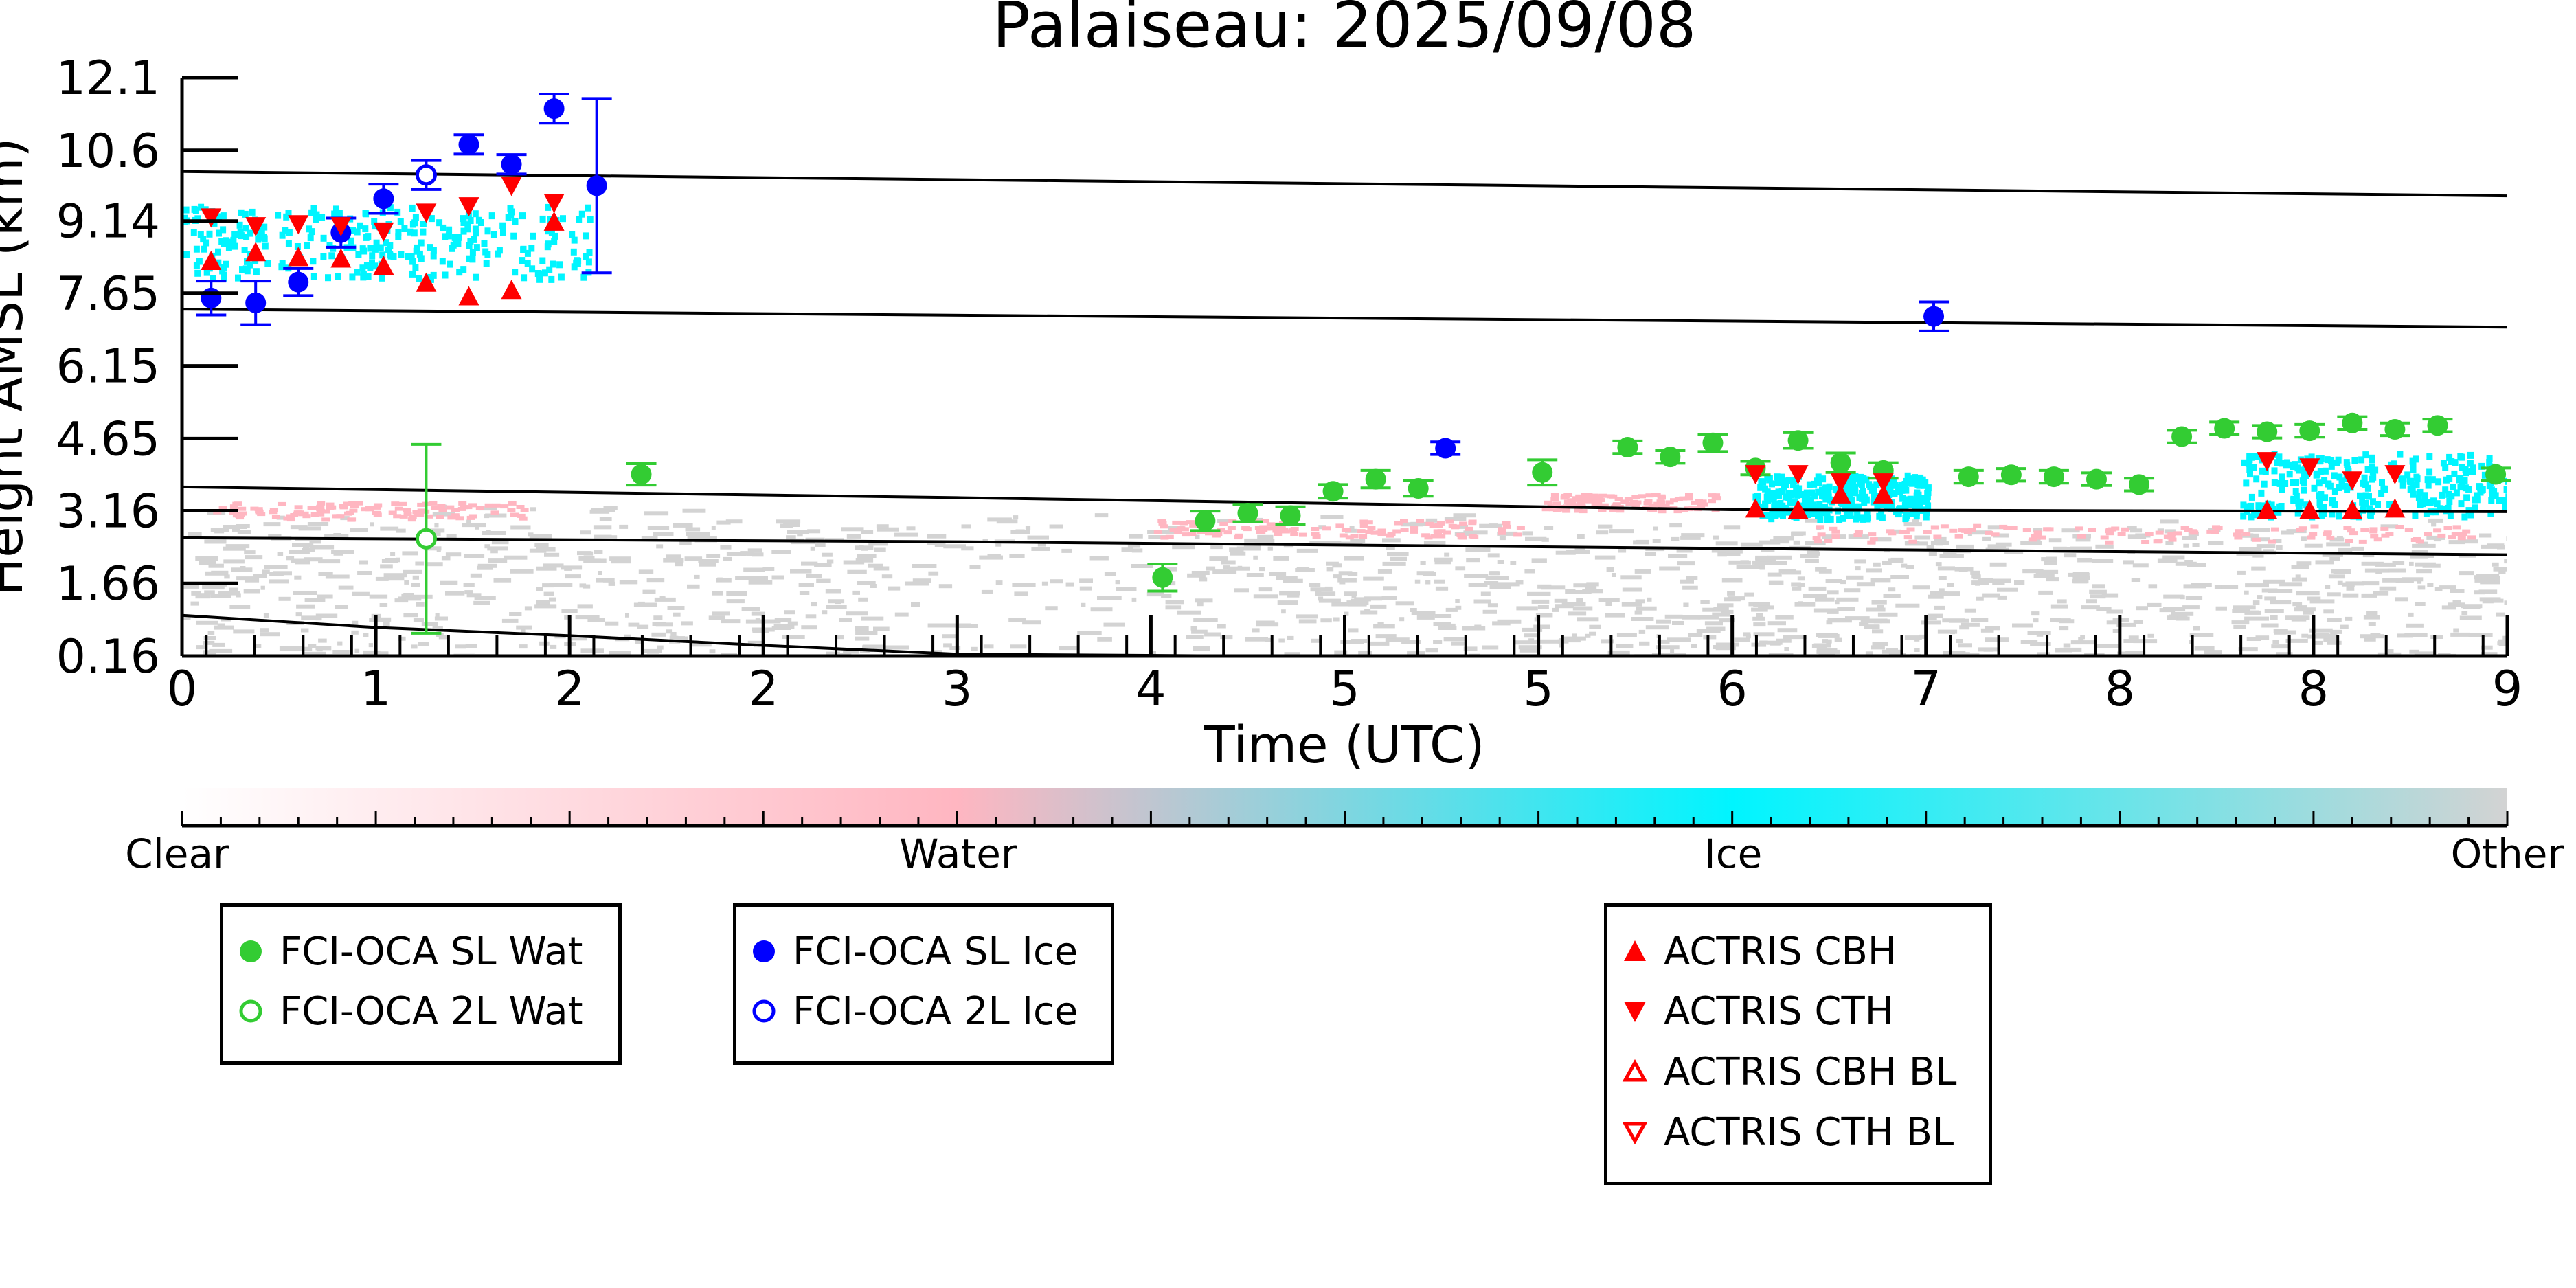 The image size is (2576, 1288). I want to click on x-tick-label: 1, so click(376, 689).